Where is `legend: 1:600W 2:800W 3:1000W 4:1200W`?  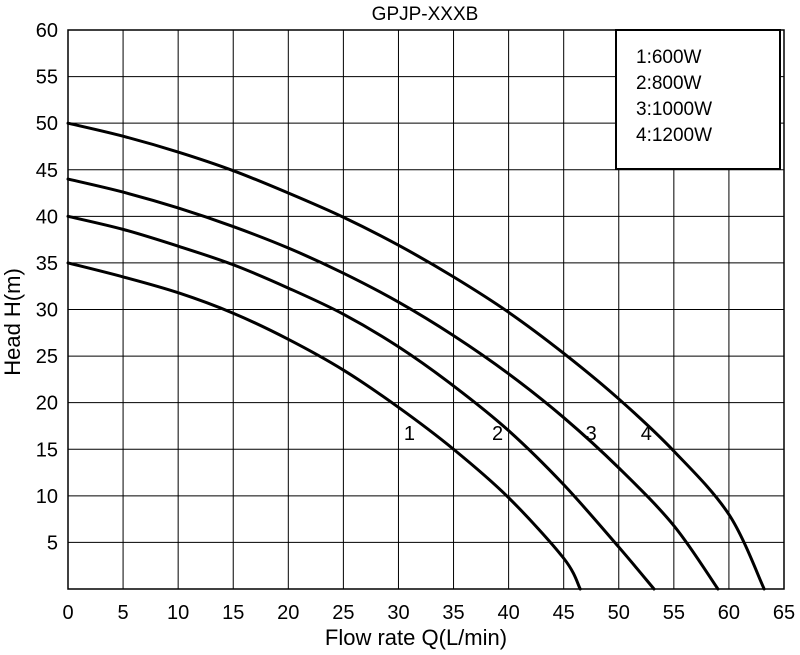
legend: 1:600W 2:800W 3:1000W 4:1200W is located at coordinates (698, 99).